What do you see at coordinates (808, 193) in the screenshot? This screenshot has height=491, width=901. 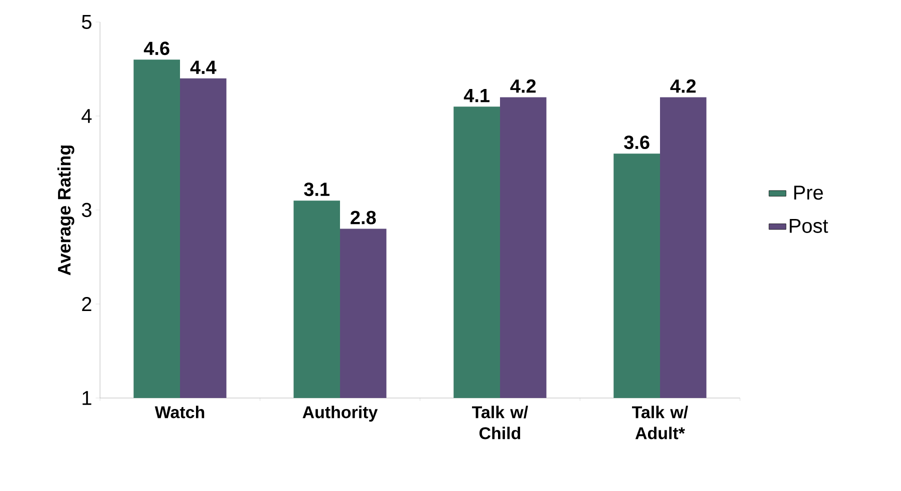 I see `legend-label: Pre` at bounding box center [808, 193].